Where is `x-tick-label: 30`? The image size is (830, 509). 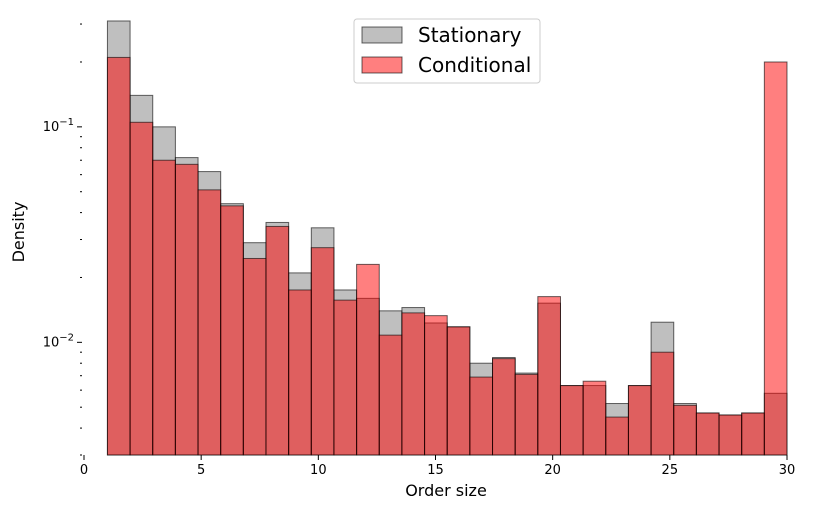
x-tick-label: 30 is located at coordinates (787, 470).